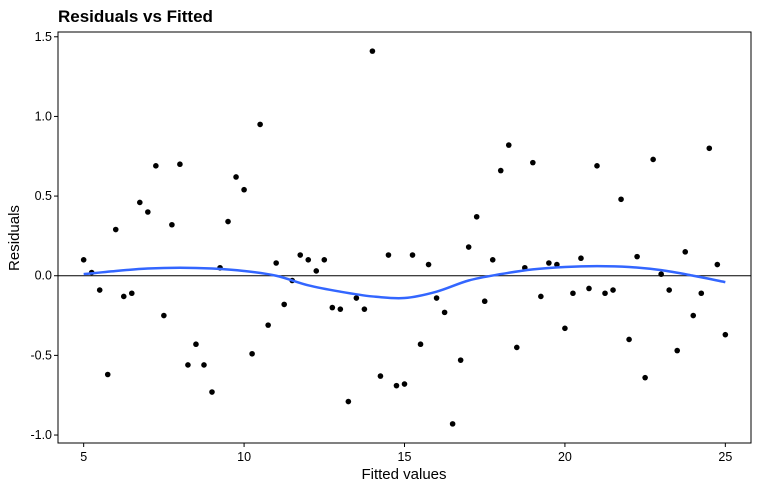  I want to click on x-tick-label: 25, so click(725, 457).